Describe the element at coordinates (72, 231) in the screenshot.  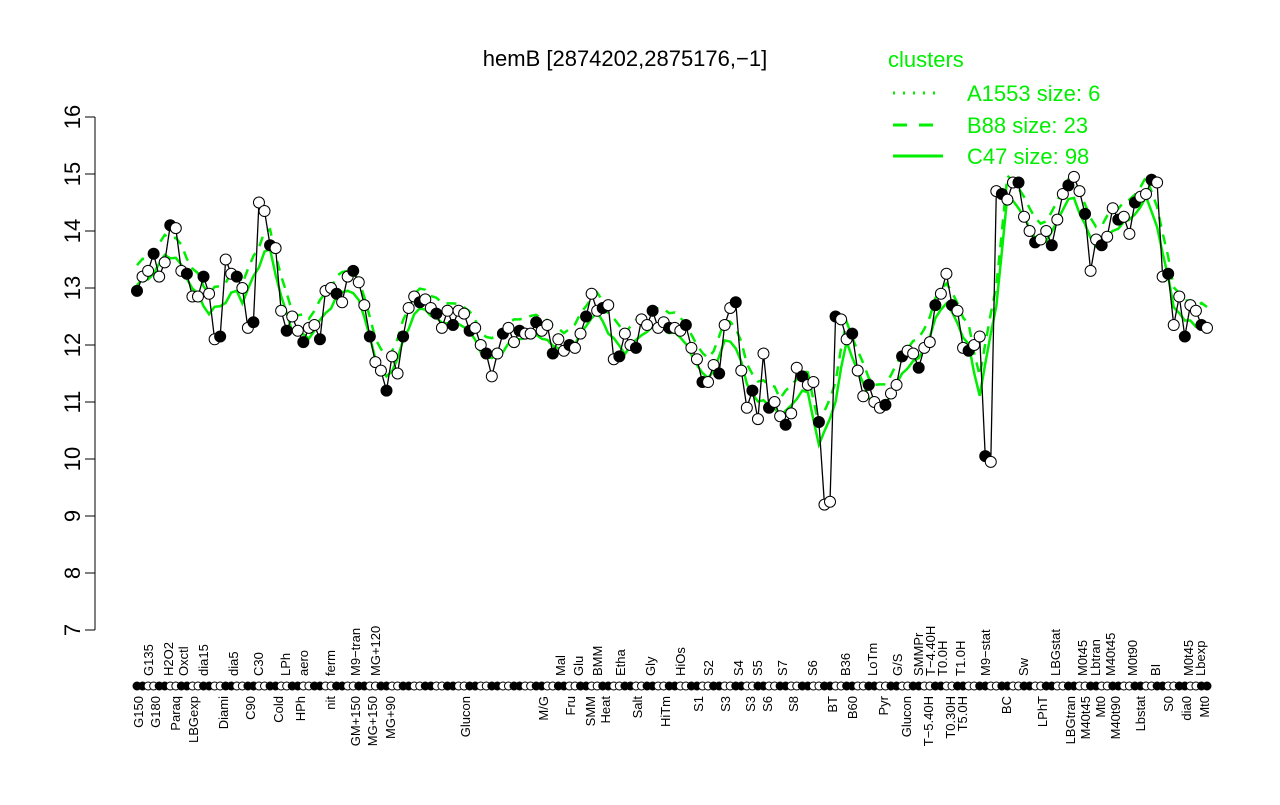
I see `y-tick-label: 14` at that location.